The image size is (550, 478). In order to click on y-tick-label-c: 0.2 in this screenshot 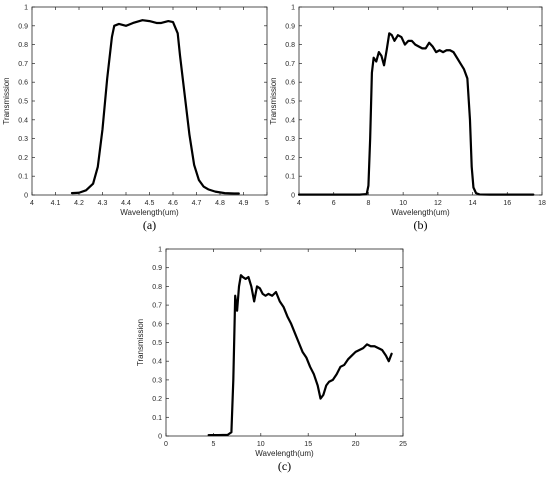, I will do `click(157, 399)`.